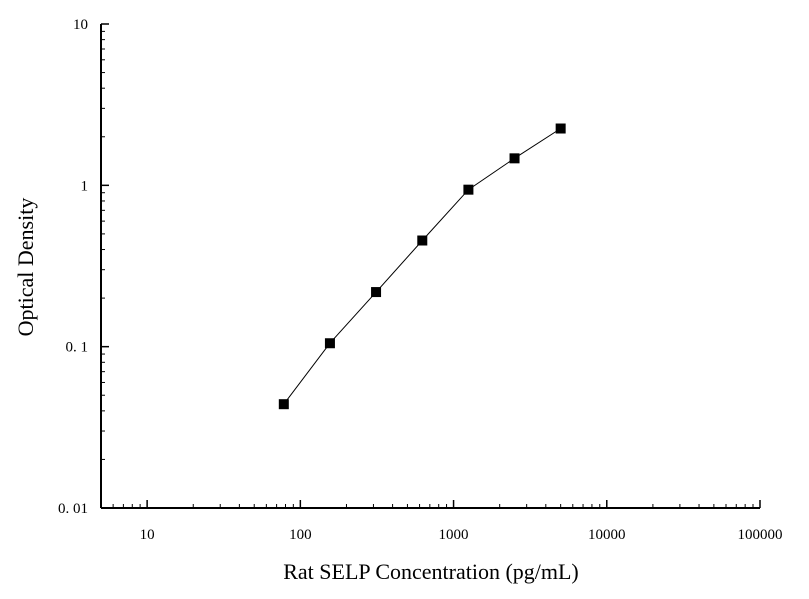 The height and width of the screenshot is (599, 809). I want to click on x-tick-label: 10, so click(147, 535).